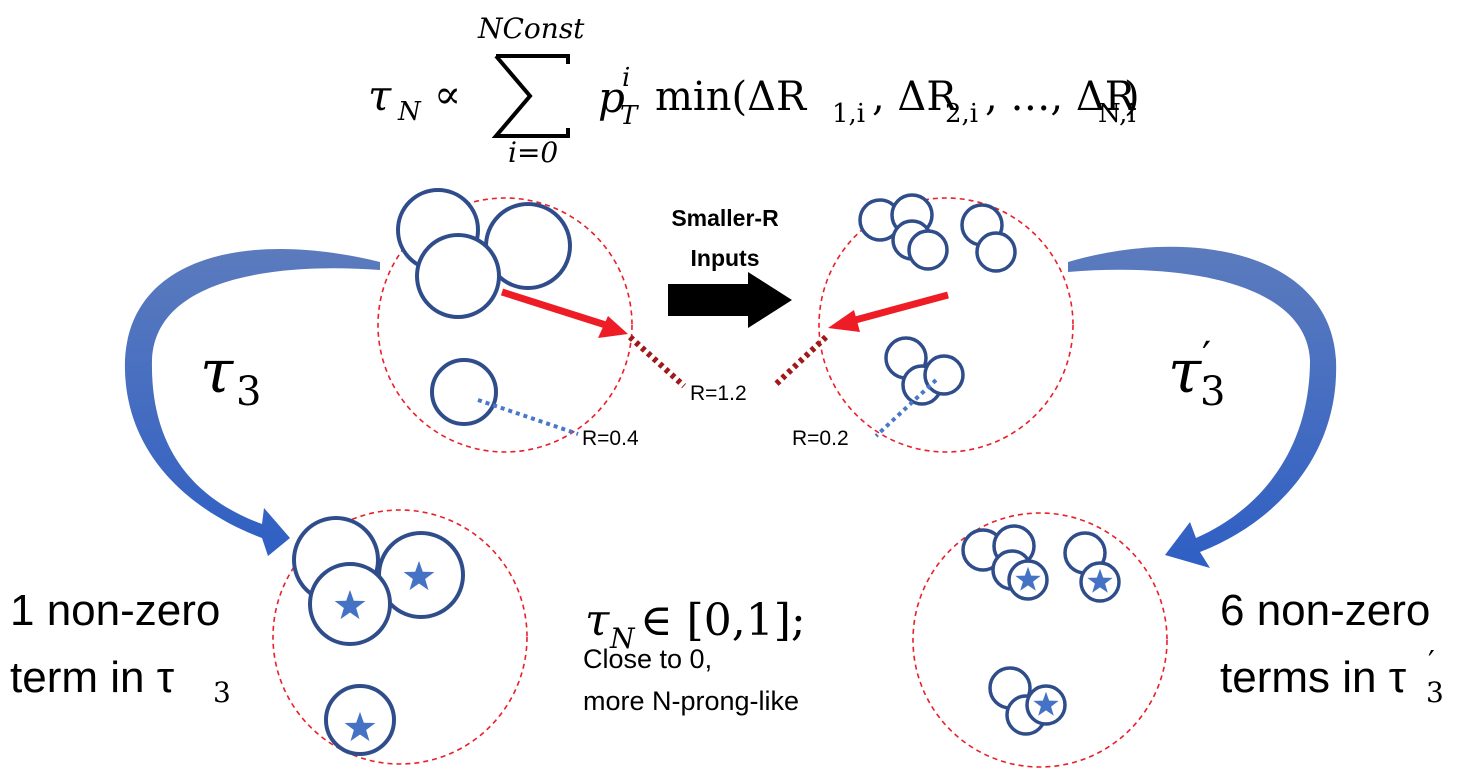 The width and height of the screenshot is (1470, 774). I want to click on caption-center-tau: τ, so click(597, 620).